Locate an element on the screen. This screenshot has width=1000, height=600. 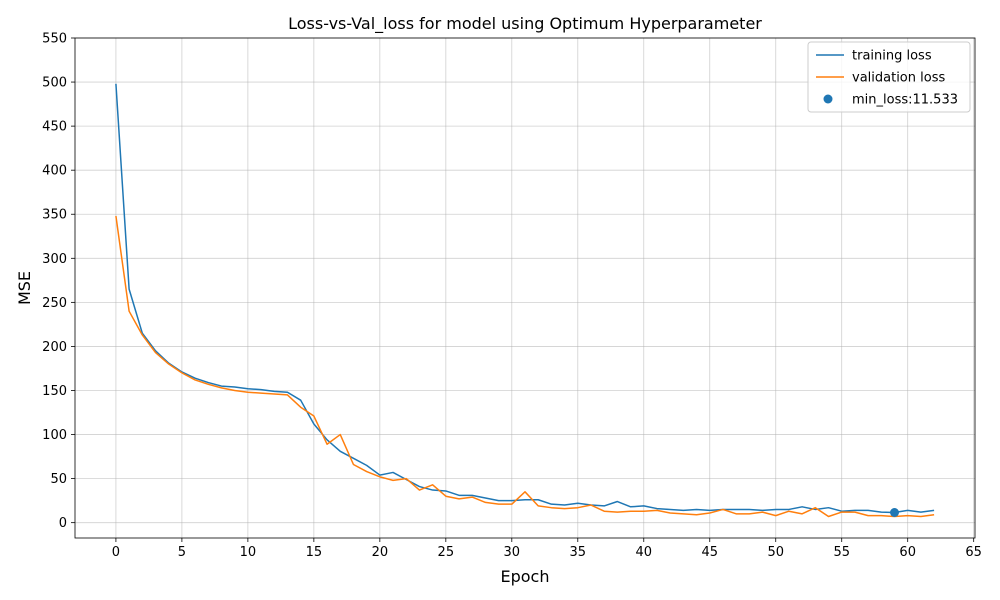
y-tick-label: 0 is located at coordinates (63, 523).